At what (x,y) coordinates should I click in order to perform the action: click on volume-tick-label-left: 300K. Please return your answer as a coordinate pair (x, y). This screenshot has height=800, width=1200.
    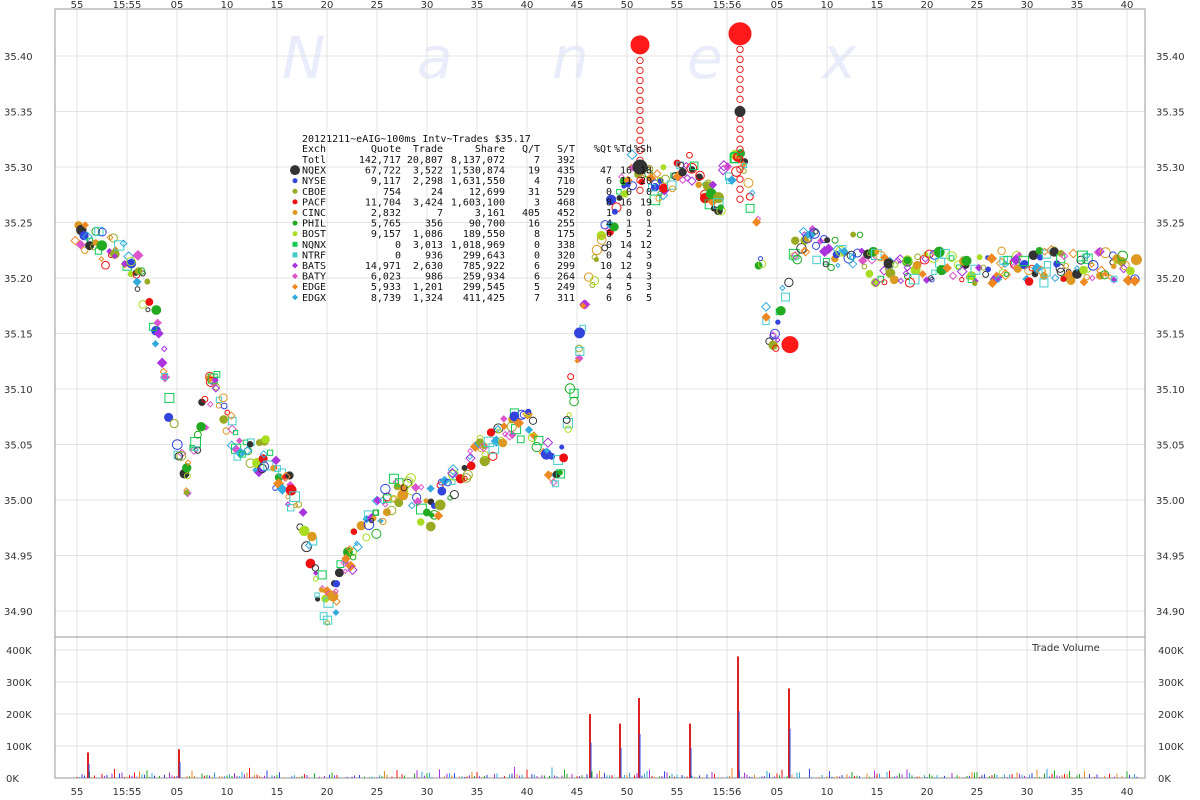
    Looking at the image, I should click on (19, 683).